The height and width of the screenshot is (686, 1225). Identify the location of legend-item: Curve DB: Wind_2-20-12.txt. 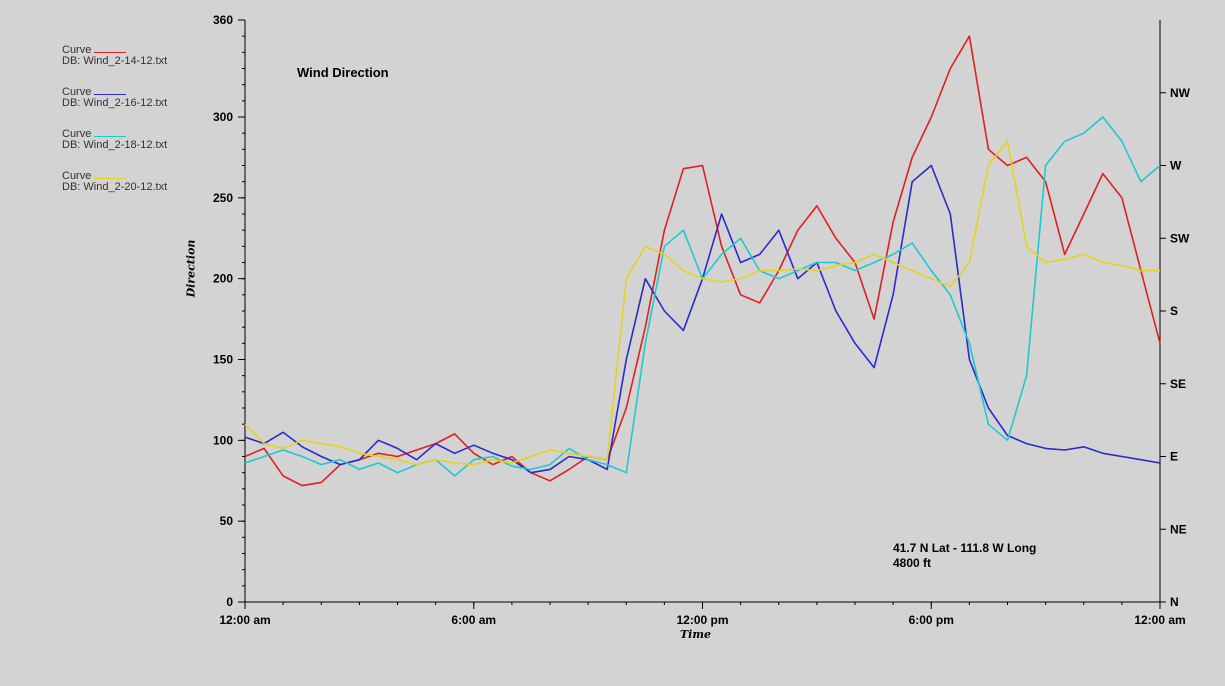
(137, 191).